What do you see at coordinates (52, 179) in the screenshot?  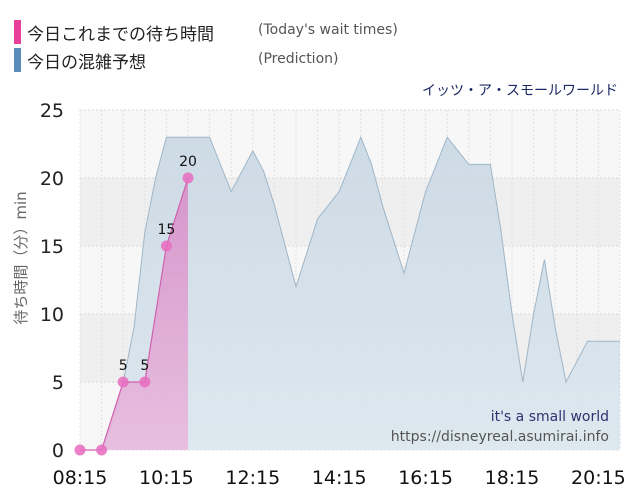 I see `y-tick-label: 20` at bounding box center [52, 179].